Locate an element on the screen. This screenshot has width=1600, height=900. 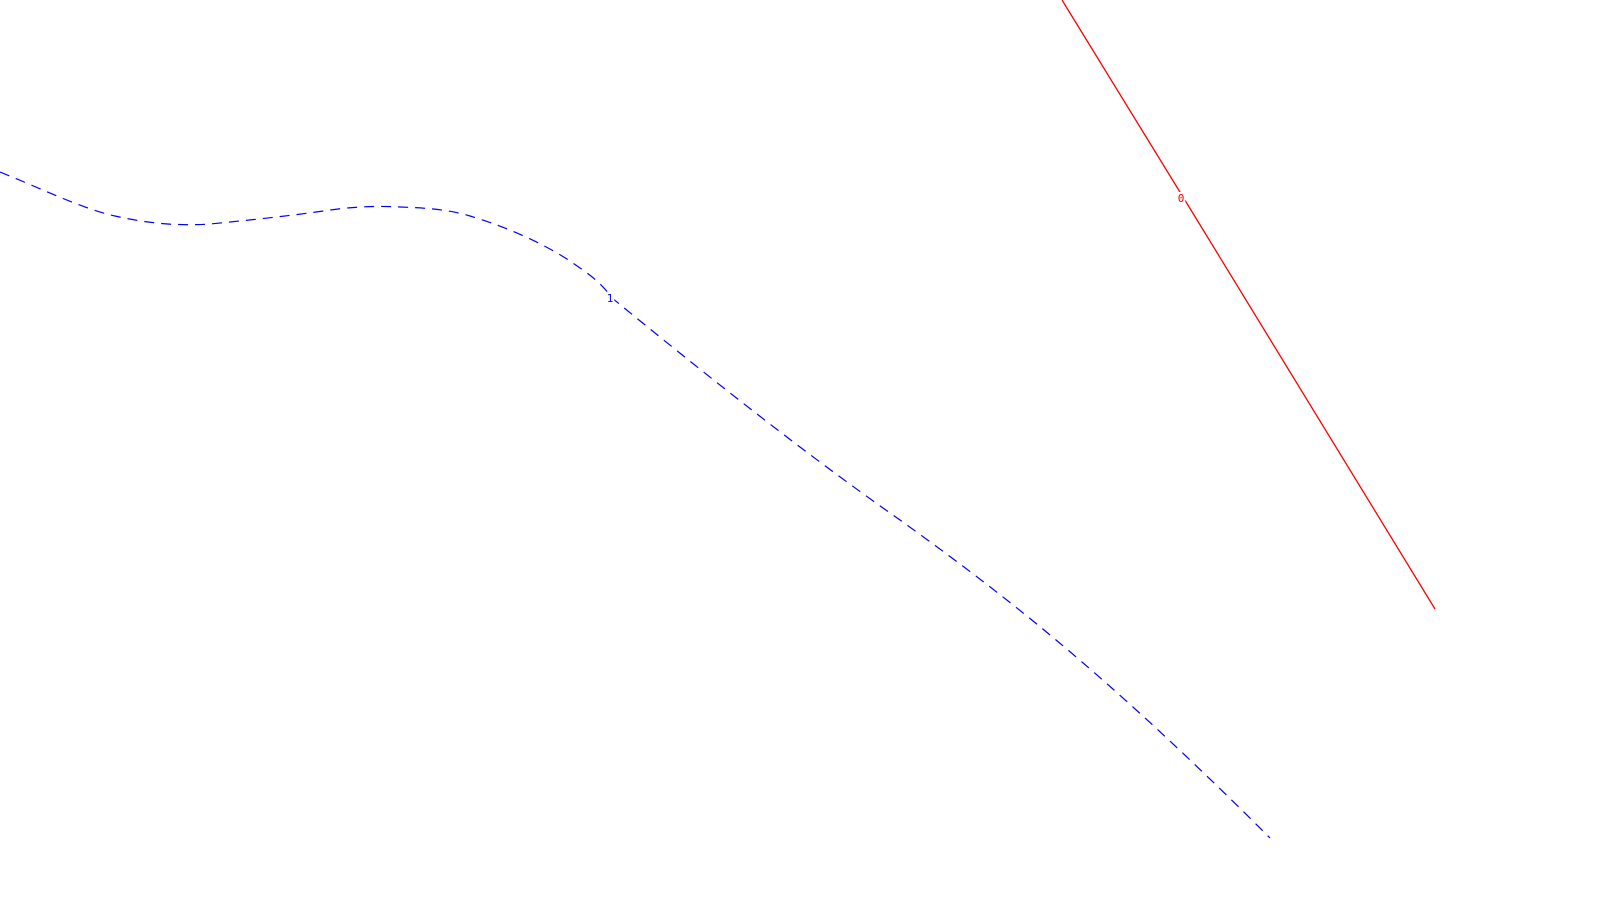
line1-label-backdrop is located at coordinates (610, 298).